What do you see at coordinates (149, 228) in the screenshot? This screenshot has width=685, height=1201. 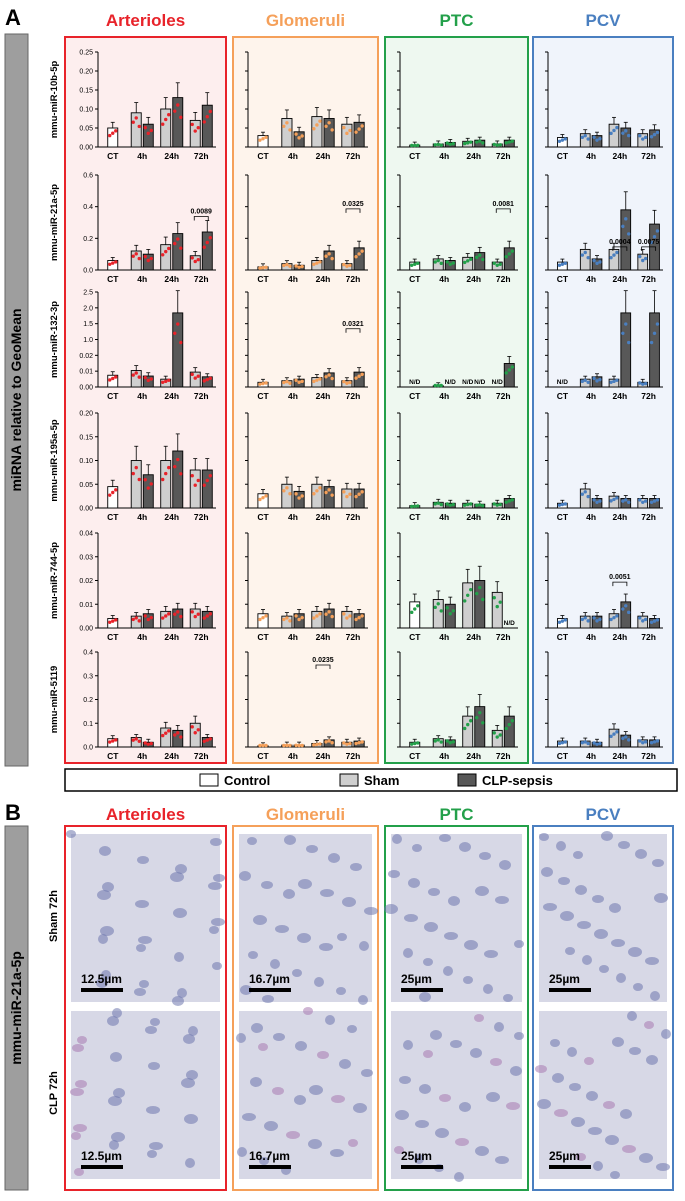 I see `chart-1-0: 0.0 0.2 0.4 0.6 CT 4h 24h 72h` at bounding box center [149, 228].